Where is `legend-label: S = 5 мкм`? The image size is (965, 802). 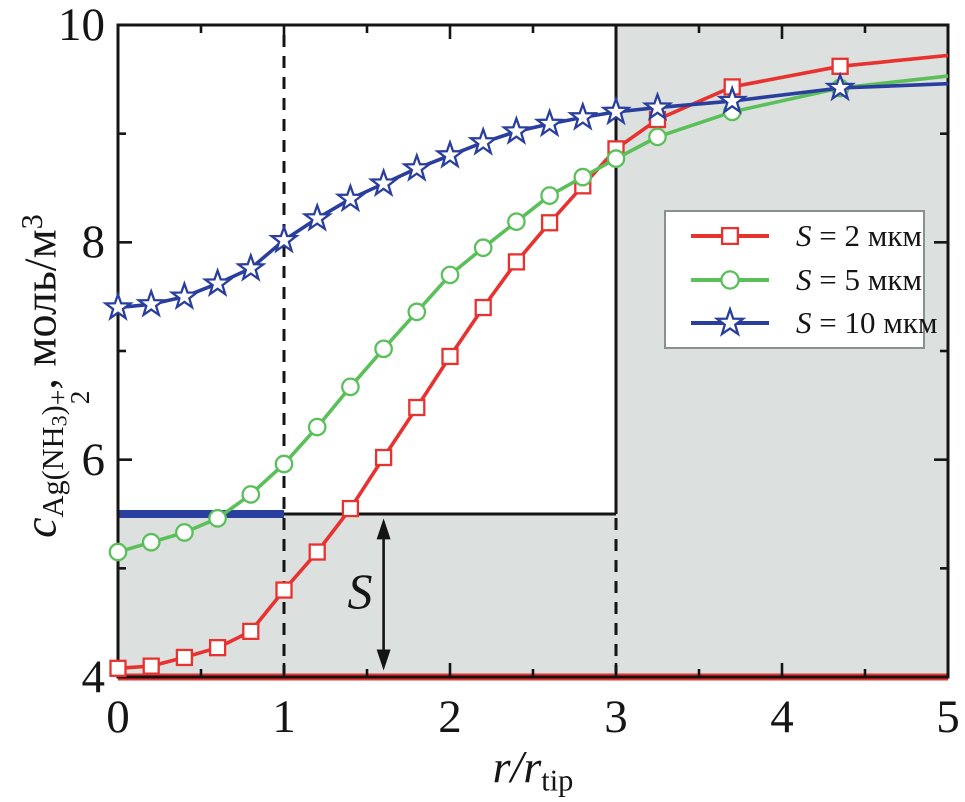
legend-label: S = 5 мкм is located at coordinates (859, 280).